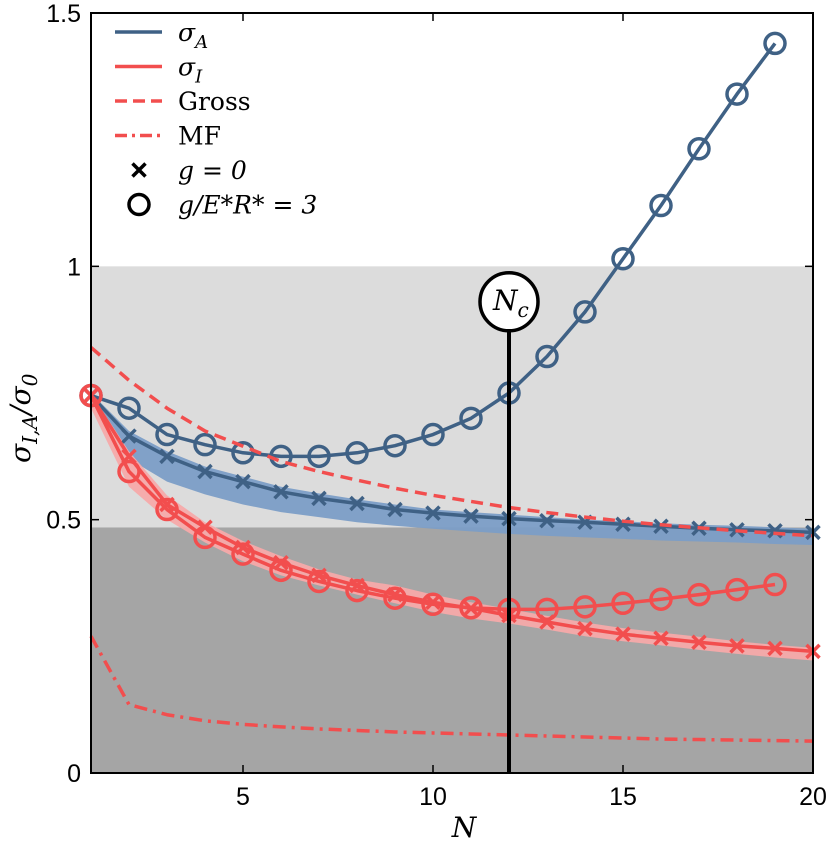 This screenshot has width=830, height=841. Describe the element at coordinates (214, 101) in the screenshot. I see `legend-label: Gross` at that location.